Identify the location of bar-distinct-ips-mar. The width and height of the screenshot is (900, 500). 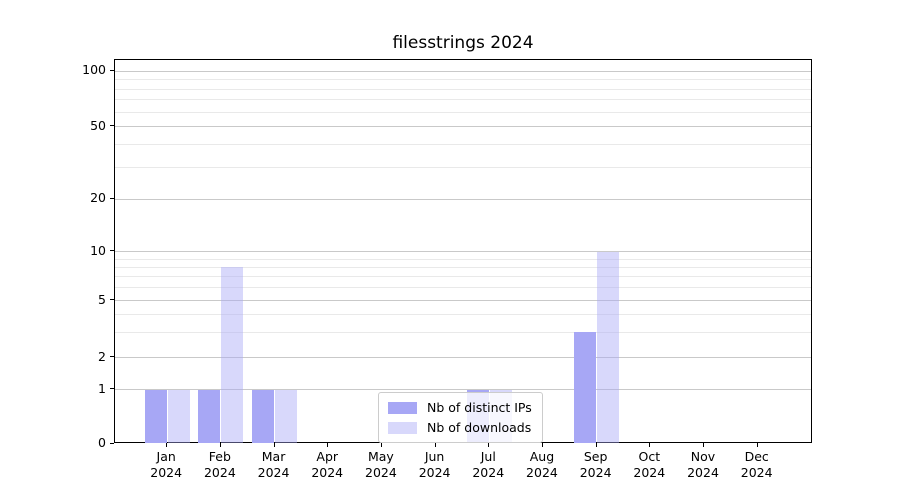
(263, 416).